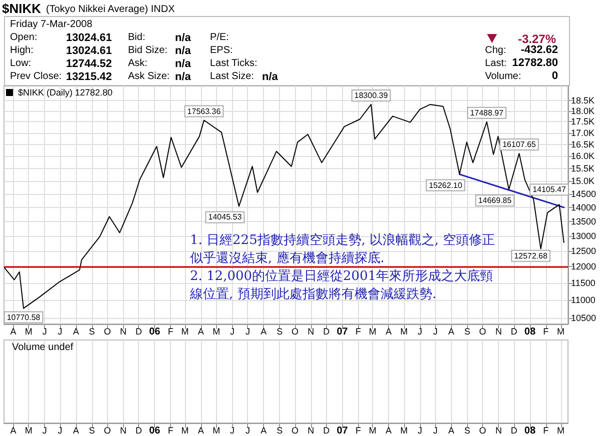 Image resolution: width=600 pixels, height=436 pixels. Describe the element at coordinates (583, 300) in the screenshot. I see `y-tick-label: 11000` at that location.